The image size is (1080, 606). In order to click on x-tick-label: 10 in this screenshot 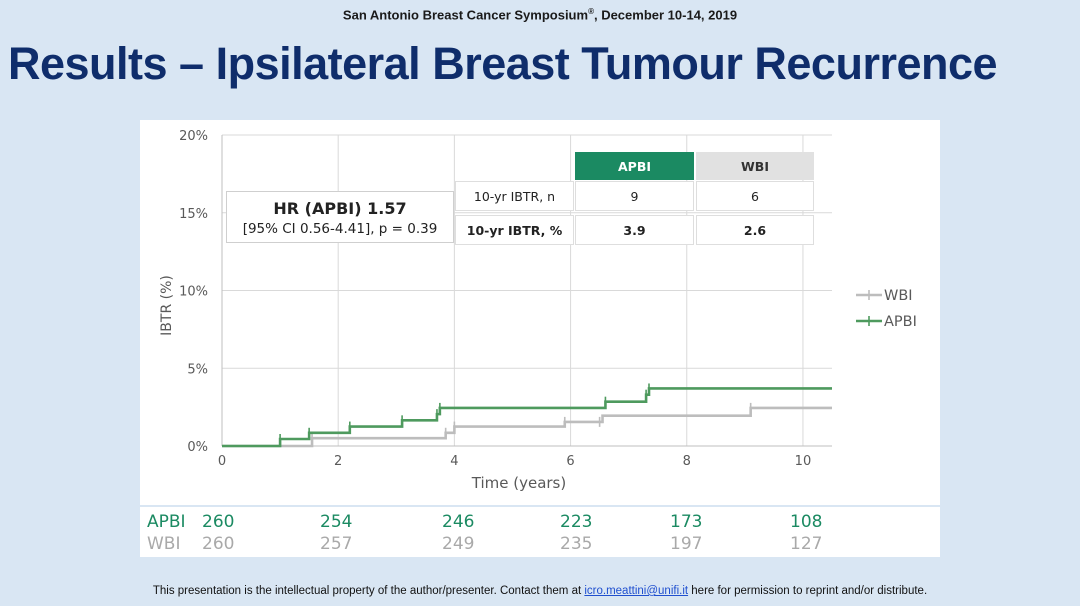, I will do `click(803, 461)`.